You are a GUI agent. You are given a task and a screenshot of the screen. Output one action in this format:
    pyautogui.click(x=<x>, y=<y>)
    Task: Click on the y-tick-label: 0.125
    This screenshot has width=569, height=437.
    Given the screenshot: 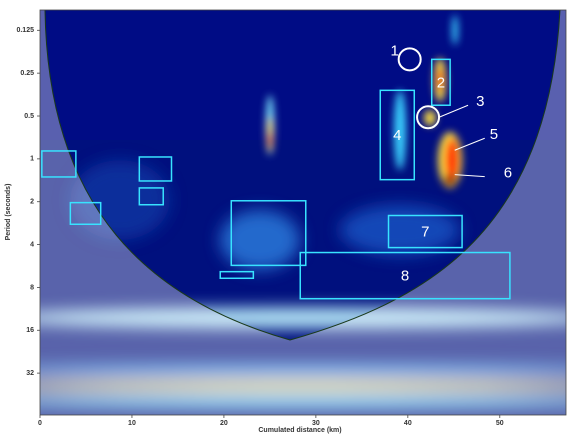 What is the action you would take?
    pyautogui.click(x=25, y=30)
    